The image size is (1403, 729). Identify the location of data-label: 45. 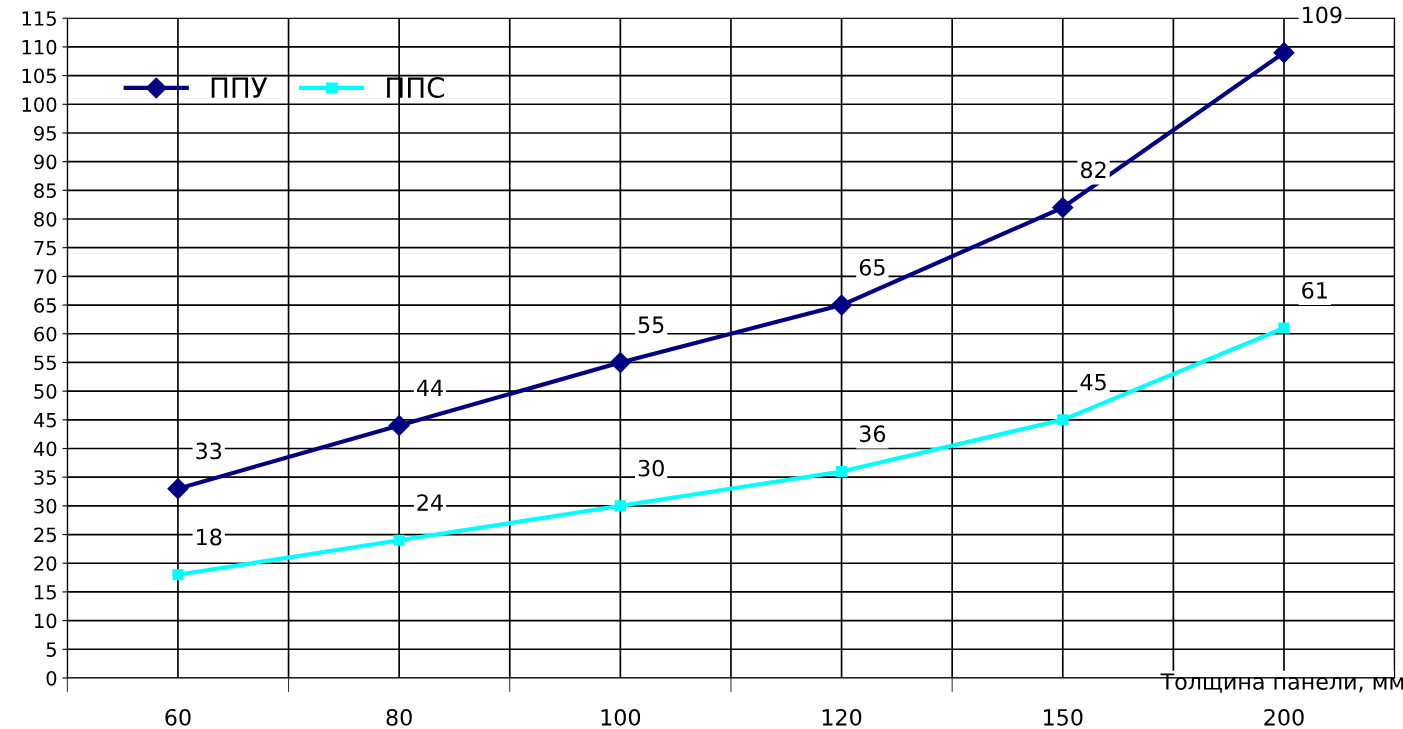
(1093, 382).